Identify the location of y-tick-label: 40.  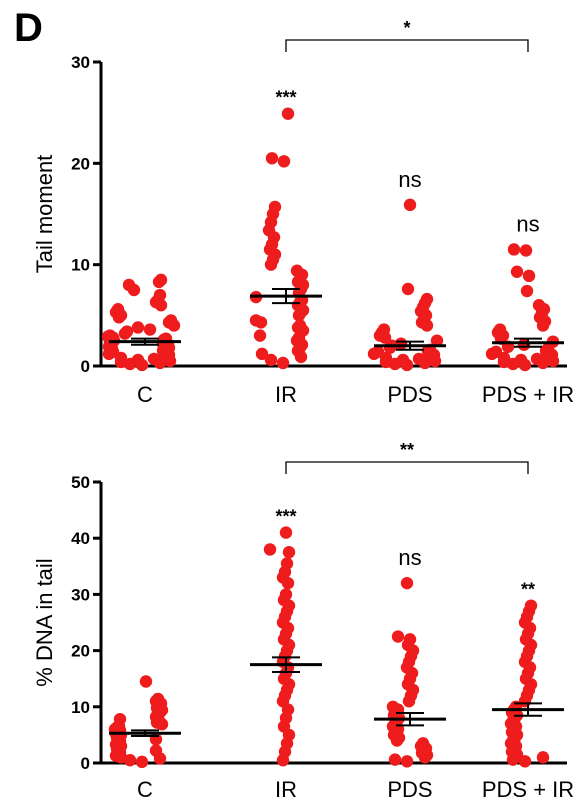
(80, 538).